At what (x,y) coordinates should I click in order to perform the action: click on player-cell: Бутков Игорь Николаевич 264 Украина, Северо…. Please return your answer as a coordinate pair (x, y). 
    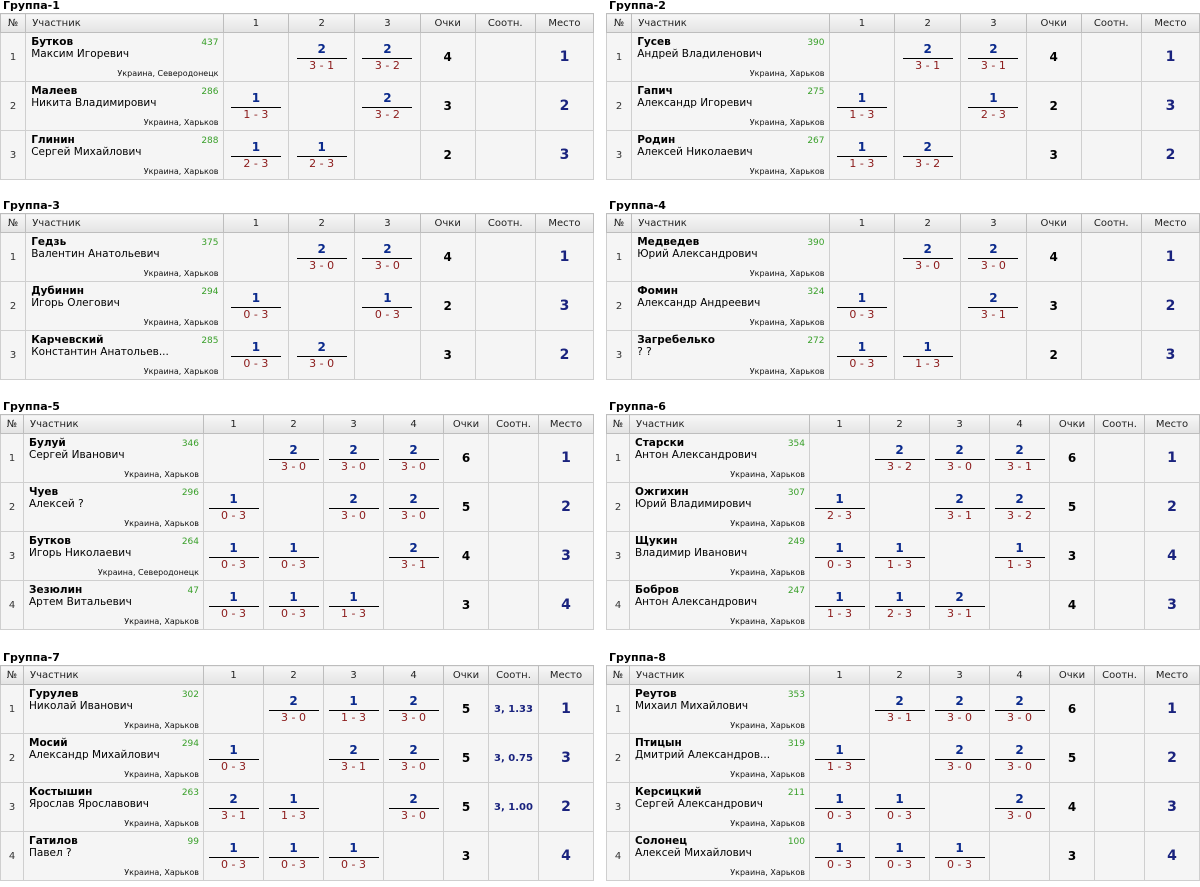
    Looking at the image, I should click on (113, 556).